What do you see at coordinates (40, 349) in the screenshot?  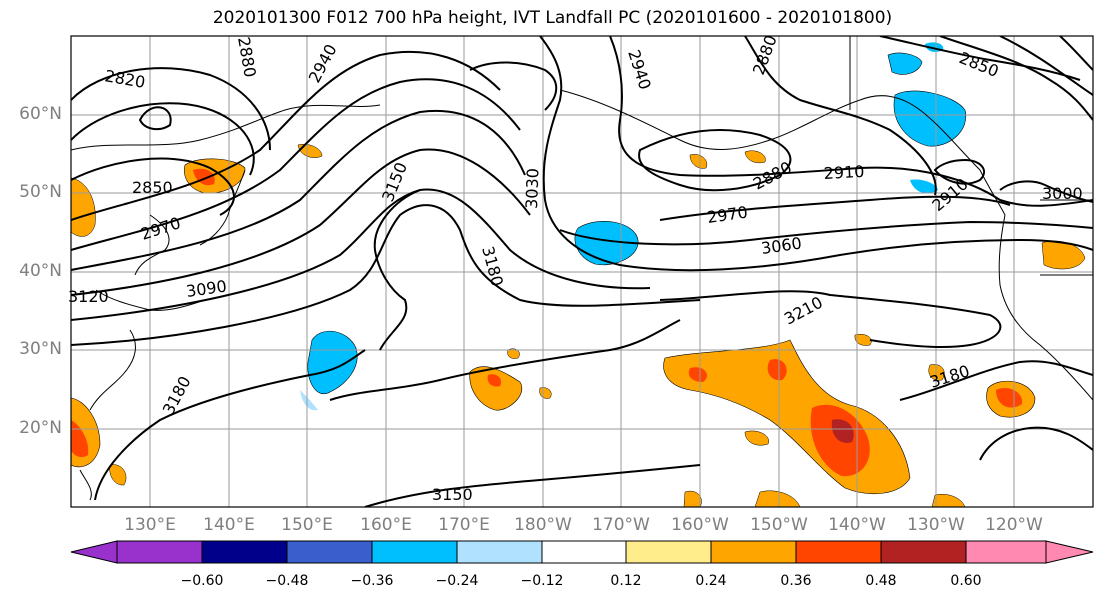 I see `lat-label: 30°N` at bounding box center [40, 349].